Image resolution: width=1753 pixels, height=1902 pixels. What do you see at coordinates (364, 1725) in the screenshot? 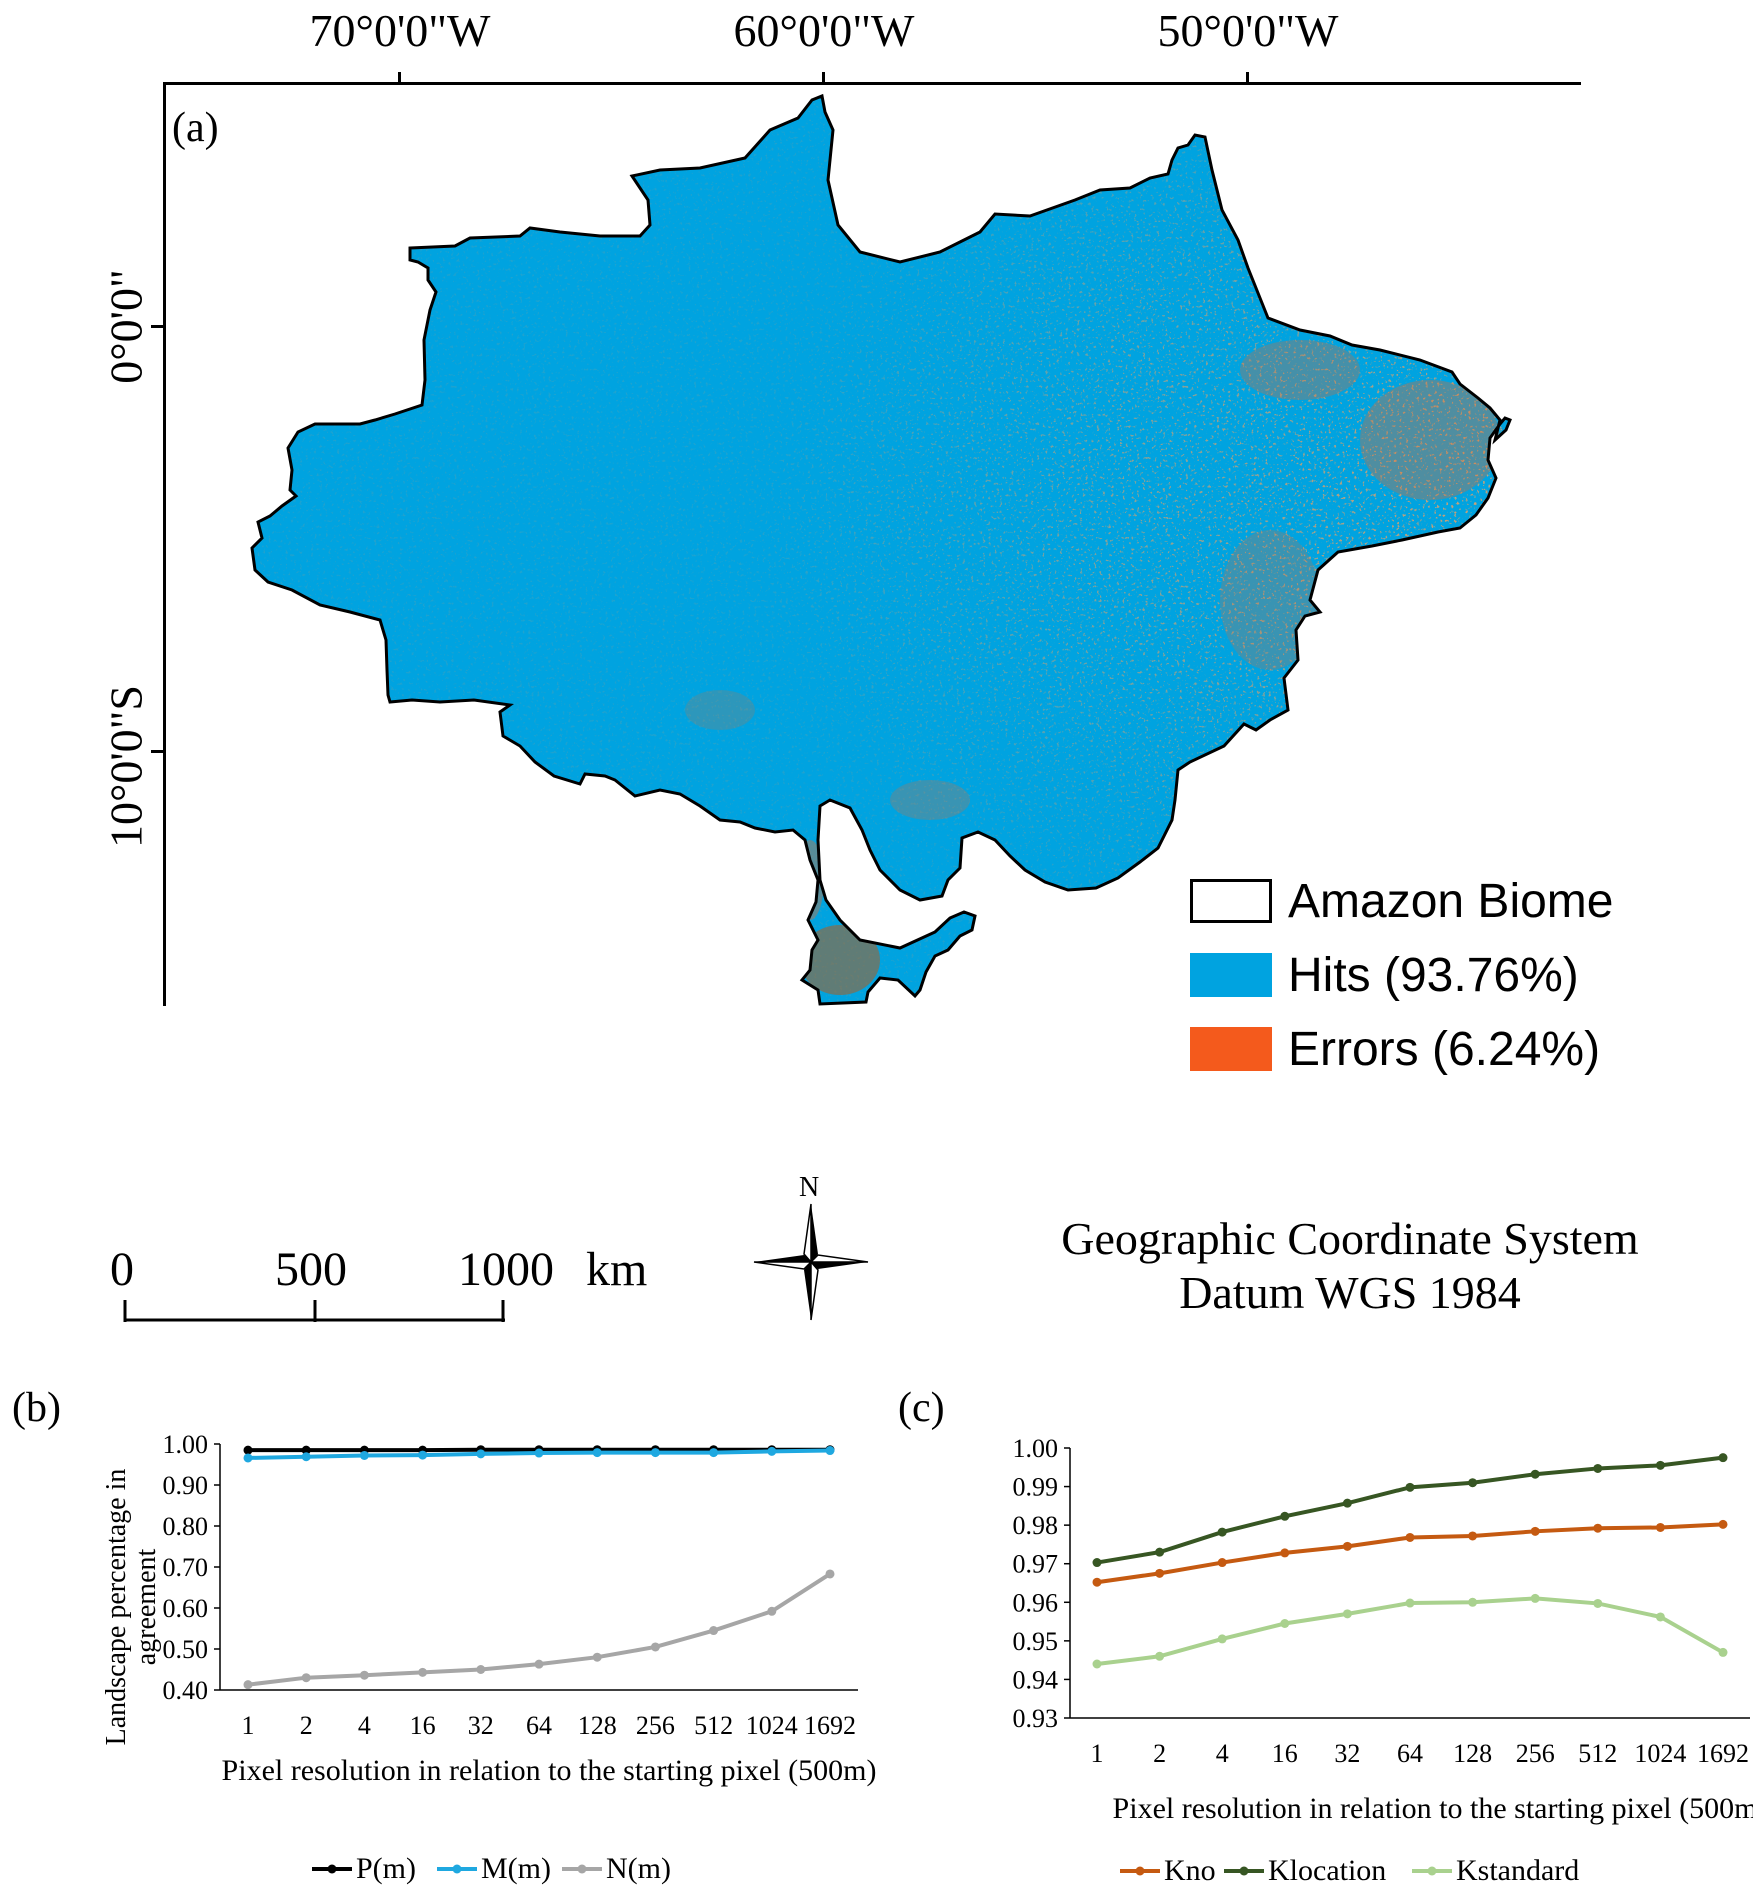
I see `x-tick-label: 4` at bounding box center [364, 1725].